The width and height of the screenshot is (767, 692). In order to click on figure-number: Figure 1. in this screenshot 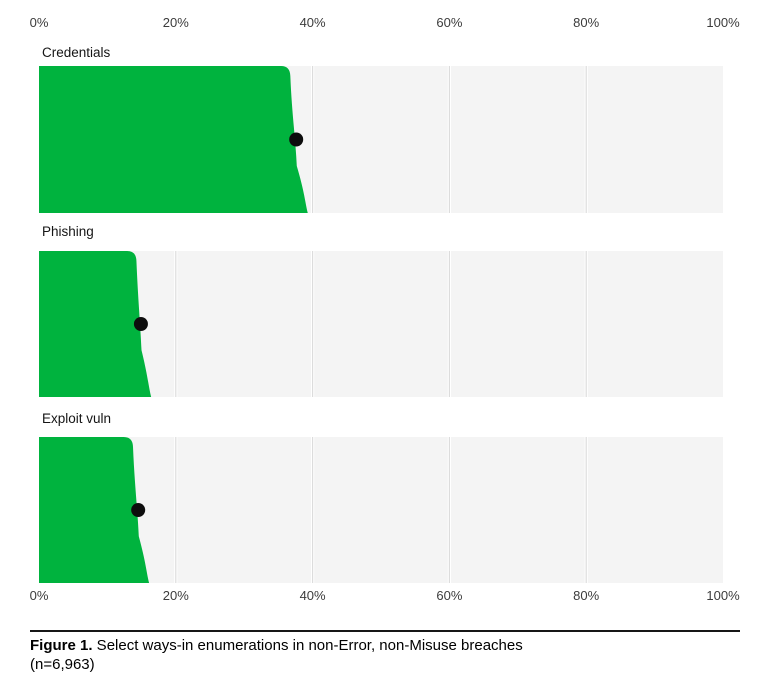, I will do `click(61, 645)`.